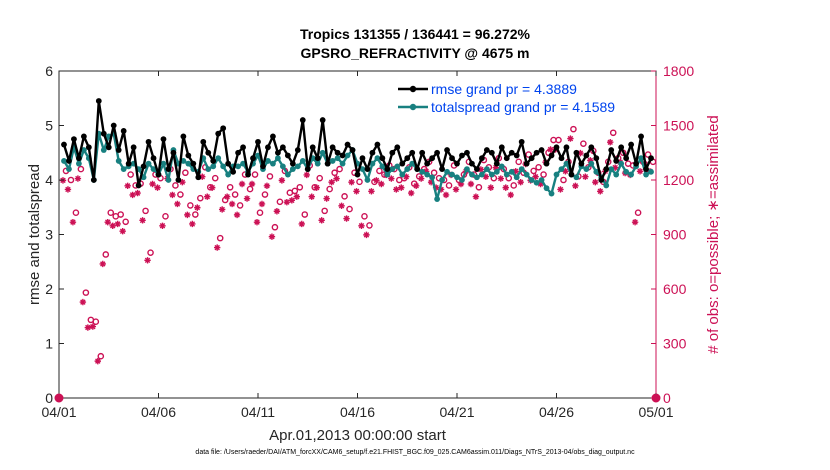  I want to click on y-left-tick-label: 2, so click(49, 289).